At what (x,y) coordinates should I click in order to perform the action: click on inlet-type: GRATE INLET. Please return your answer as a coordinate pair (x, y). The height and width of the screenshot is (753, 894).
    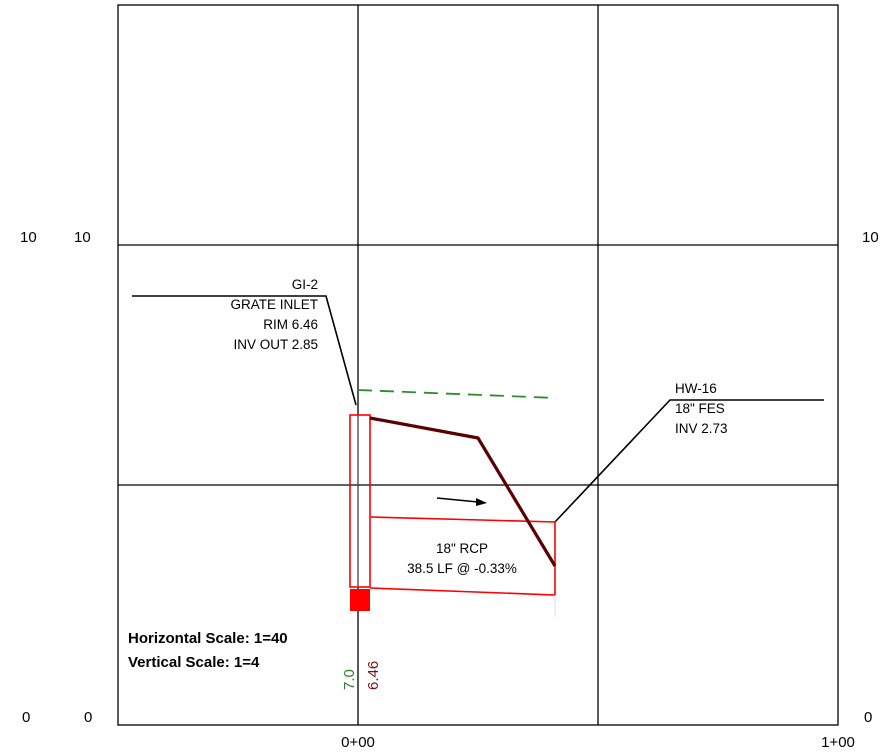
    Looking at the image, I should click on (274, 304).